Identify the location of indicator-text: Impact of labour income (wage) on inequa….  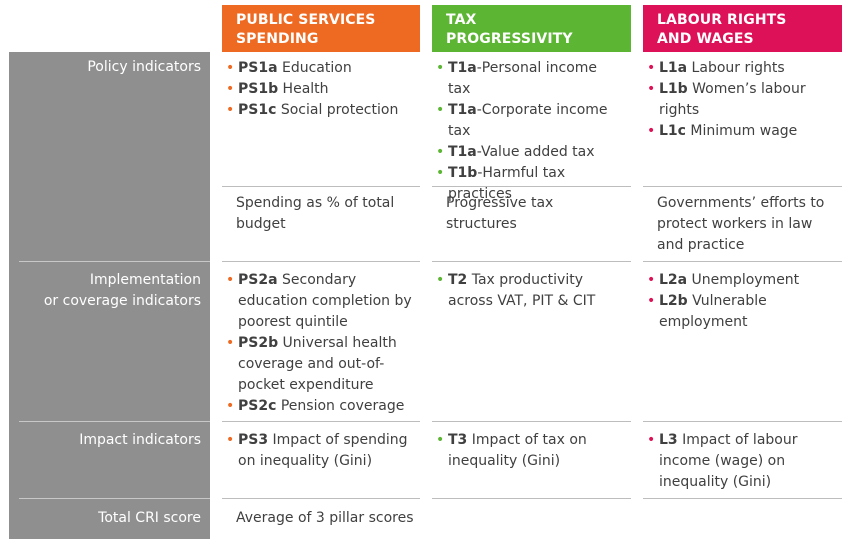
(728, 461).